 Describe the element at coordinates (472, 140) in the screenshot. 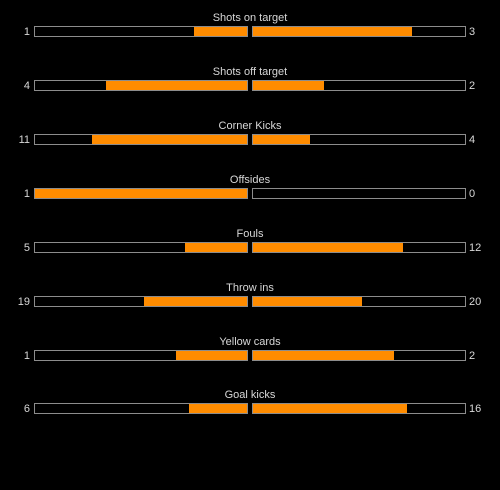

I see `away-value: 4` at that location.